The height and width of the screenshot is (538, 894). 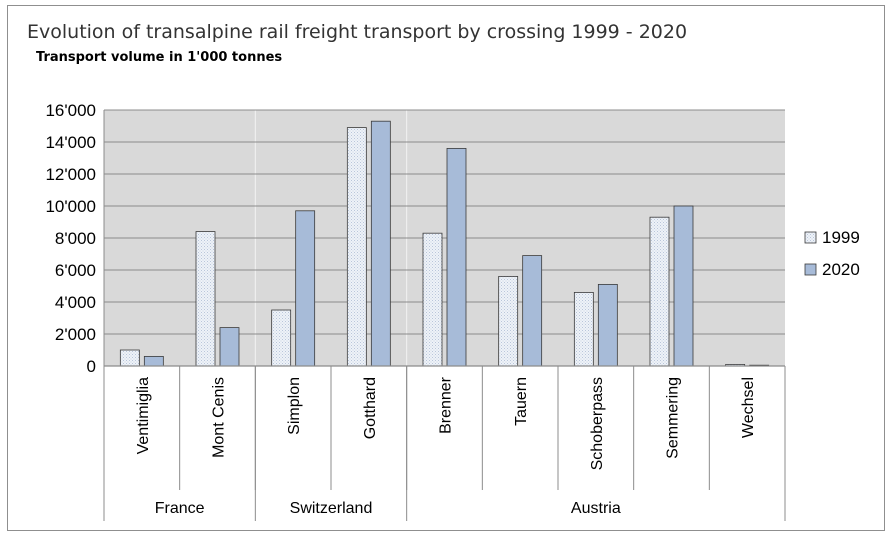 I want to click on bar-2020-gotthard, so click(x=380, y=243).